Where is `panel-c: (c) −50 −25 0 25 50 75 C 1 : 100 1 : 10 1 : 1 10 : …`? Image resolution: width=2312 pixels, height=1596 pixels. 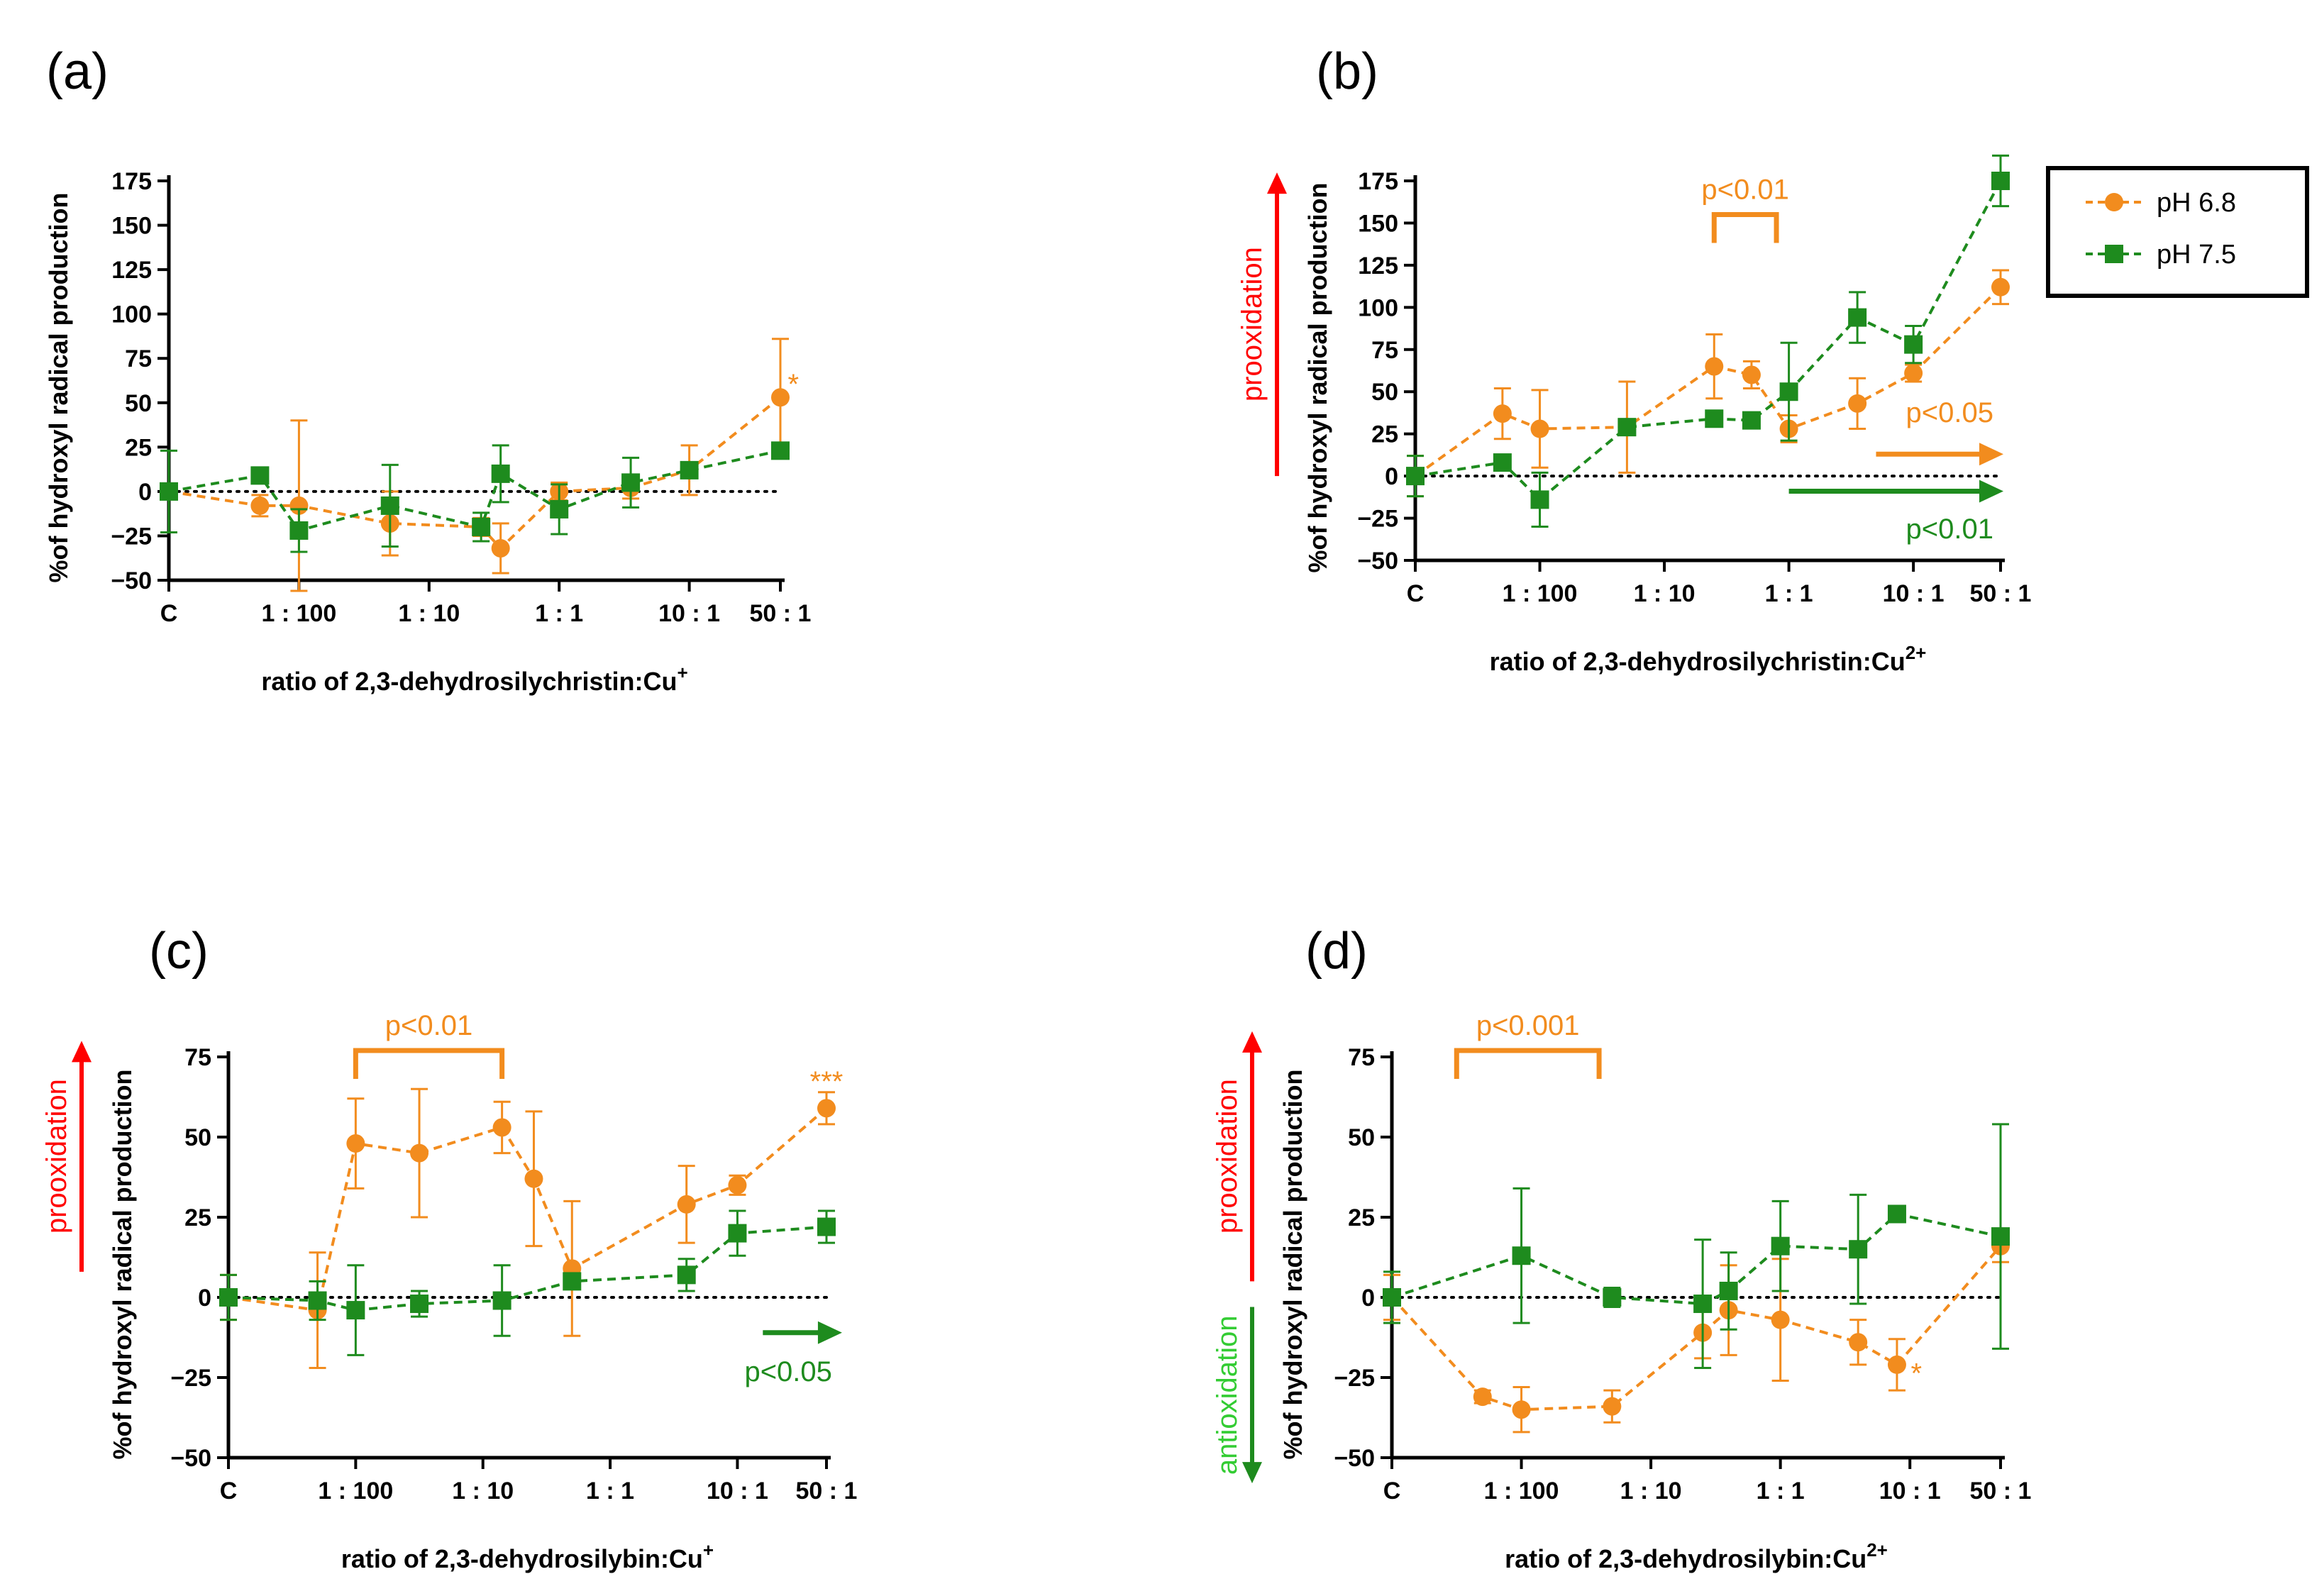 panel-c: (c) −50 −25 0 25 50 75 C 1 : 100 1 : 10 1 : 1 10 : … is located at coordinates (449, 1248).